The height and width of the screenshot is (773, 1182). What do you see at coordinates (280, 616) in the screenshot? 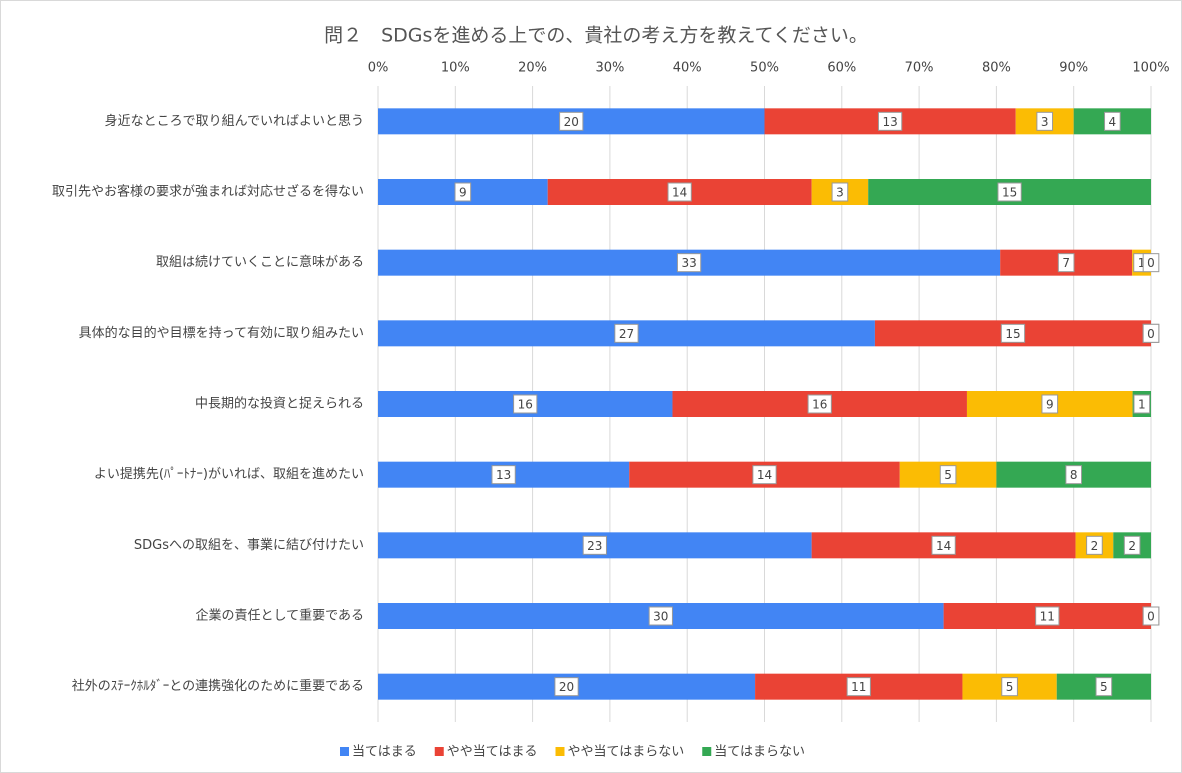
I see `y-tick-label: 企業の責任として重要である` at bounding box center [280, 616].